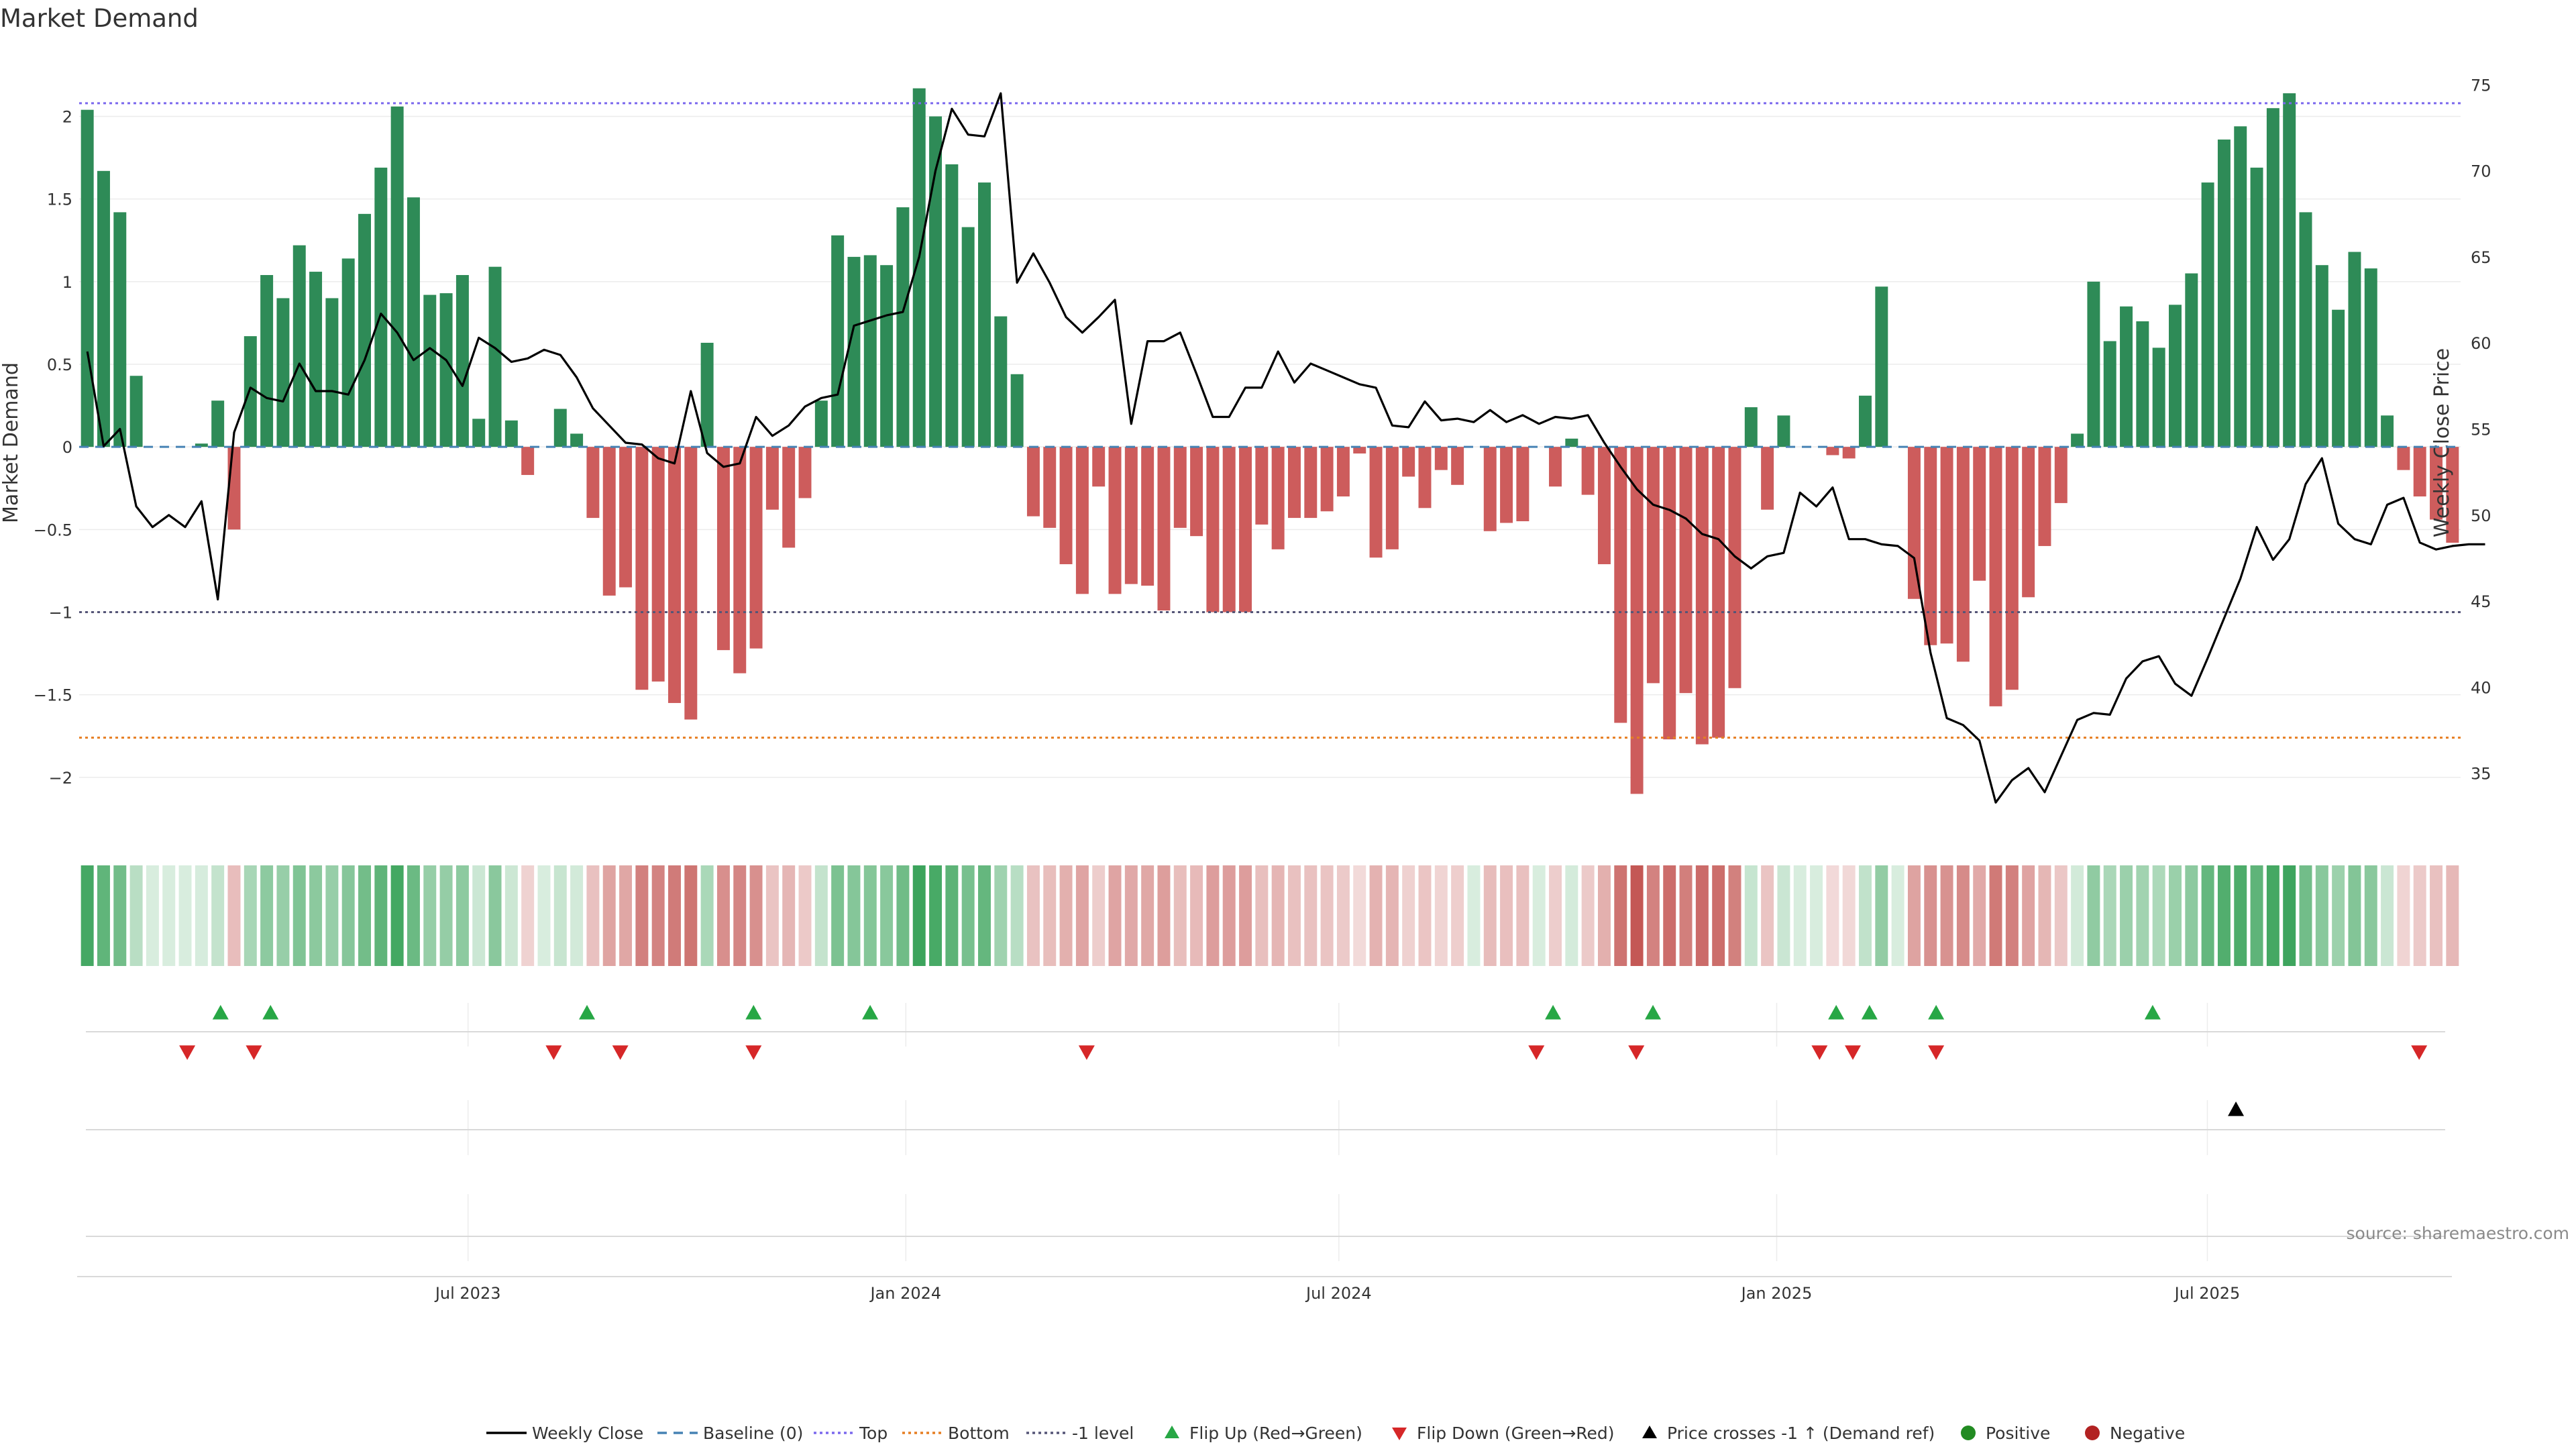  Describe the element at coordinates (1516, 1433) in the screenshot. I see `legend-label: Flip Down (Green→Red)` at that location.